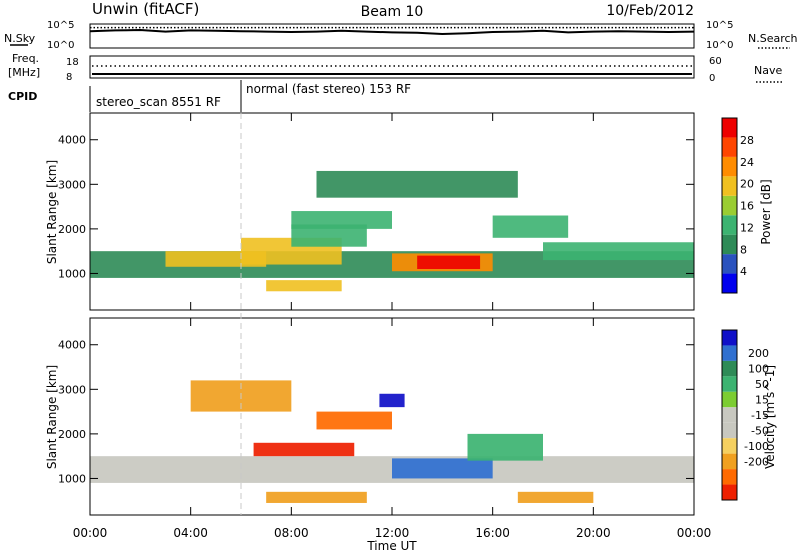 The height and width of the screenshot is (554, 800). I want to click on freq-tick-top: 18, so click(72, 62).